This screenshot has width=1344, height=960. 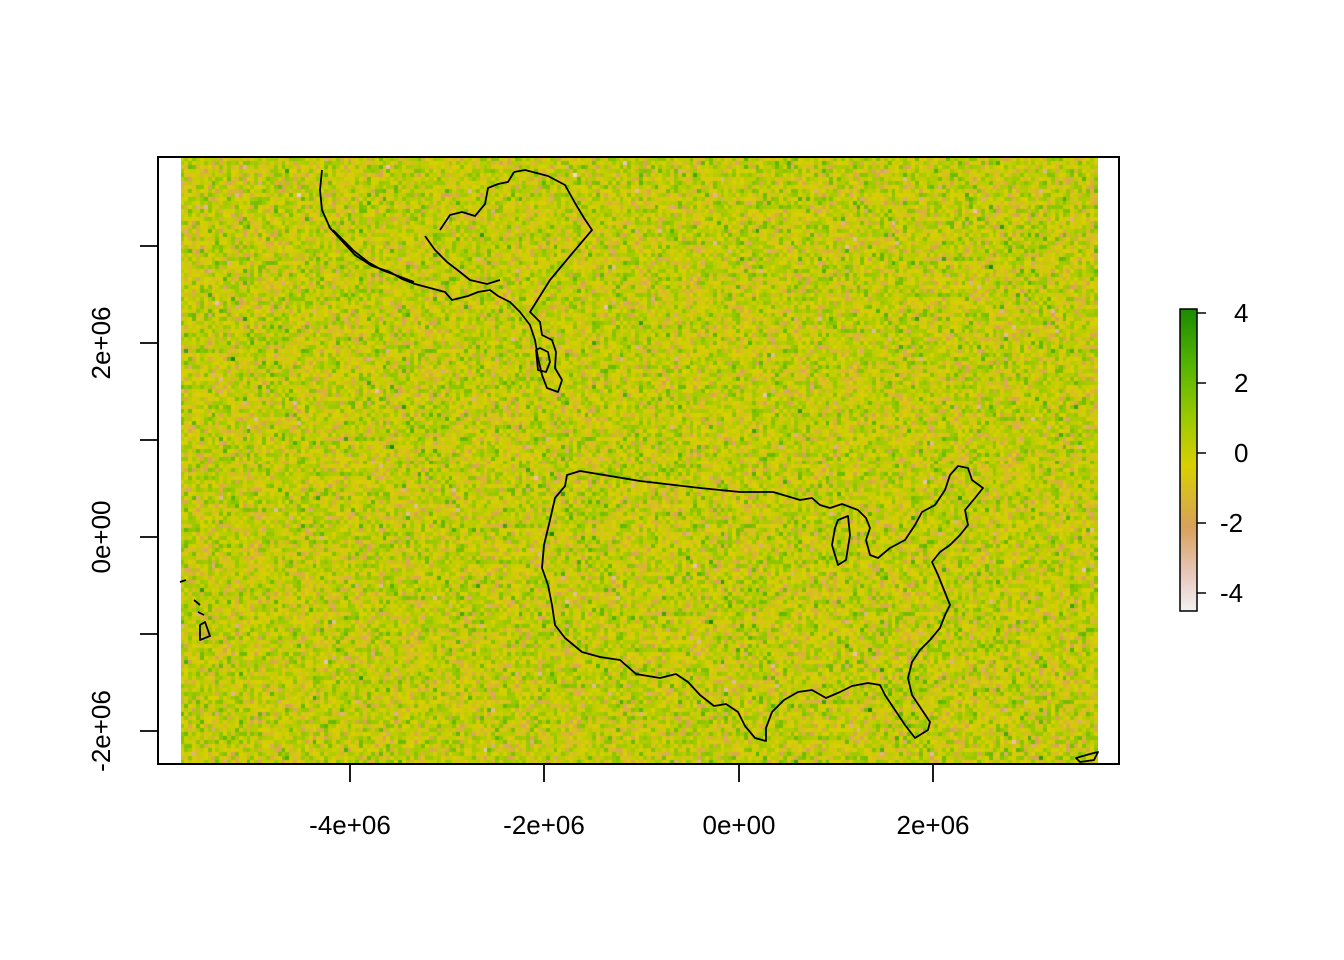 I want to click on x-tick-label: -2e+06, so click(x=544, y=825).